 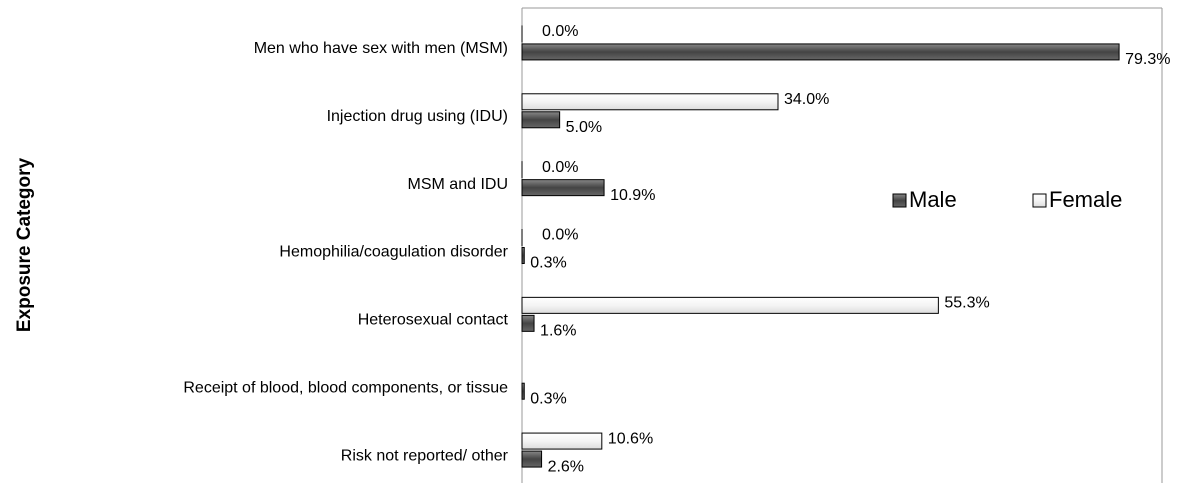 What do you see at coordinates (381, 48) in the screenshot?
I see `category-label: Men who have sex with men (MSM)` at bounding box center [381, 48].